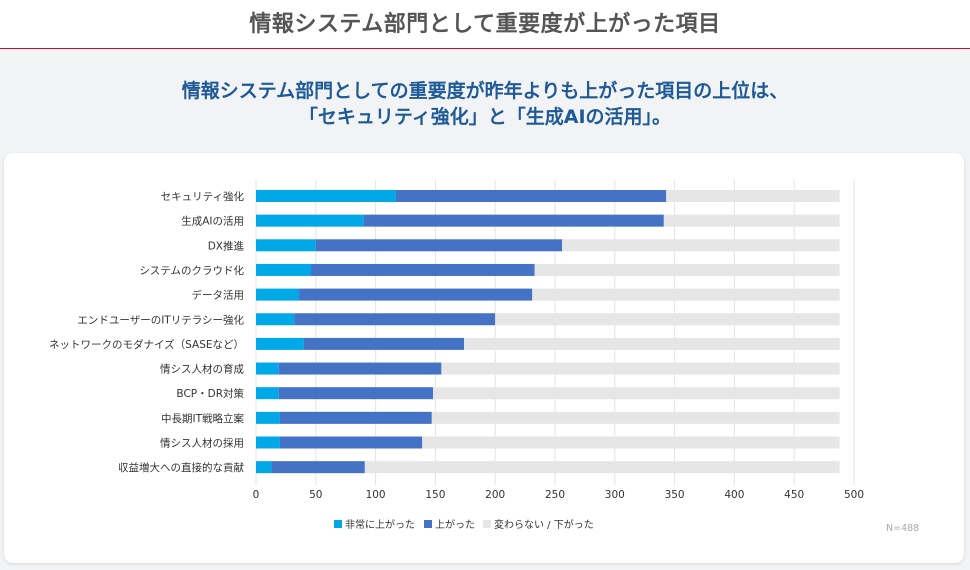 The height and width of the screenshot is (570, 970). I want to click on legend-unchanged-decreased: 変わらない / 下がった, so click(538, 524).